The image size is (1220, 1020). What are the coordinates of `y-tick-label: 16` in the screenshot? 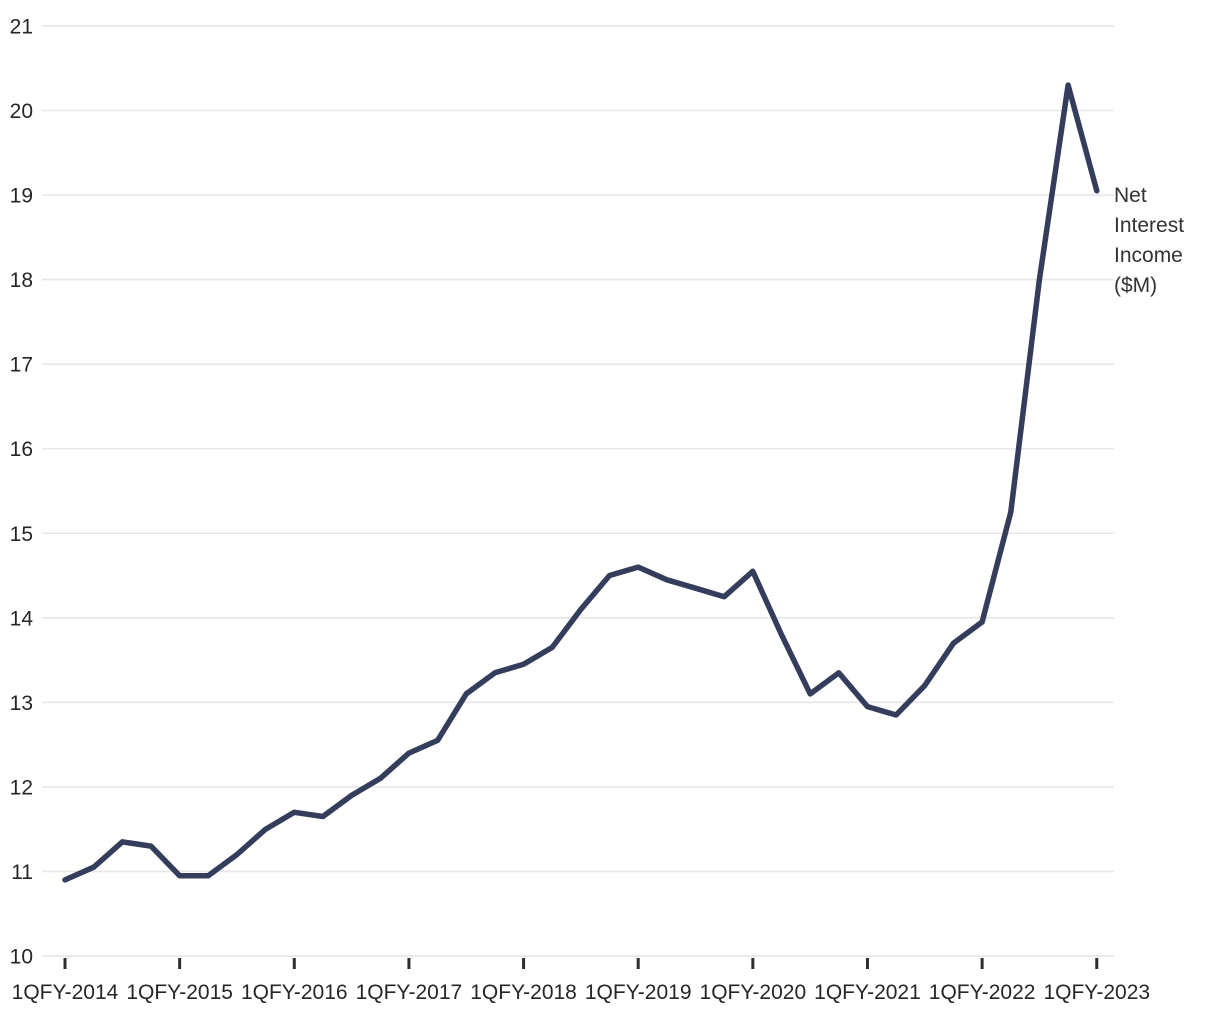 It's located at (21, 449).